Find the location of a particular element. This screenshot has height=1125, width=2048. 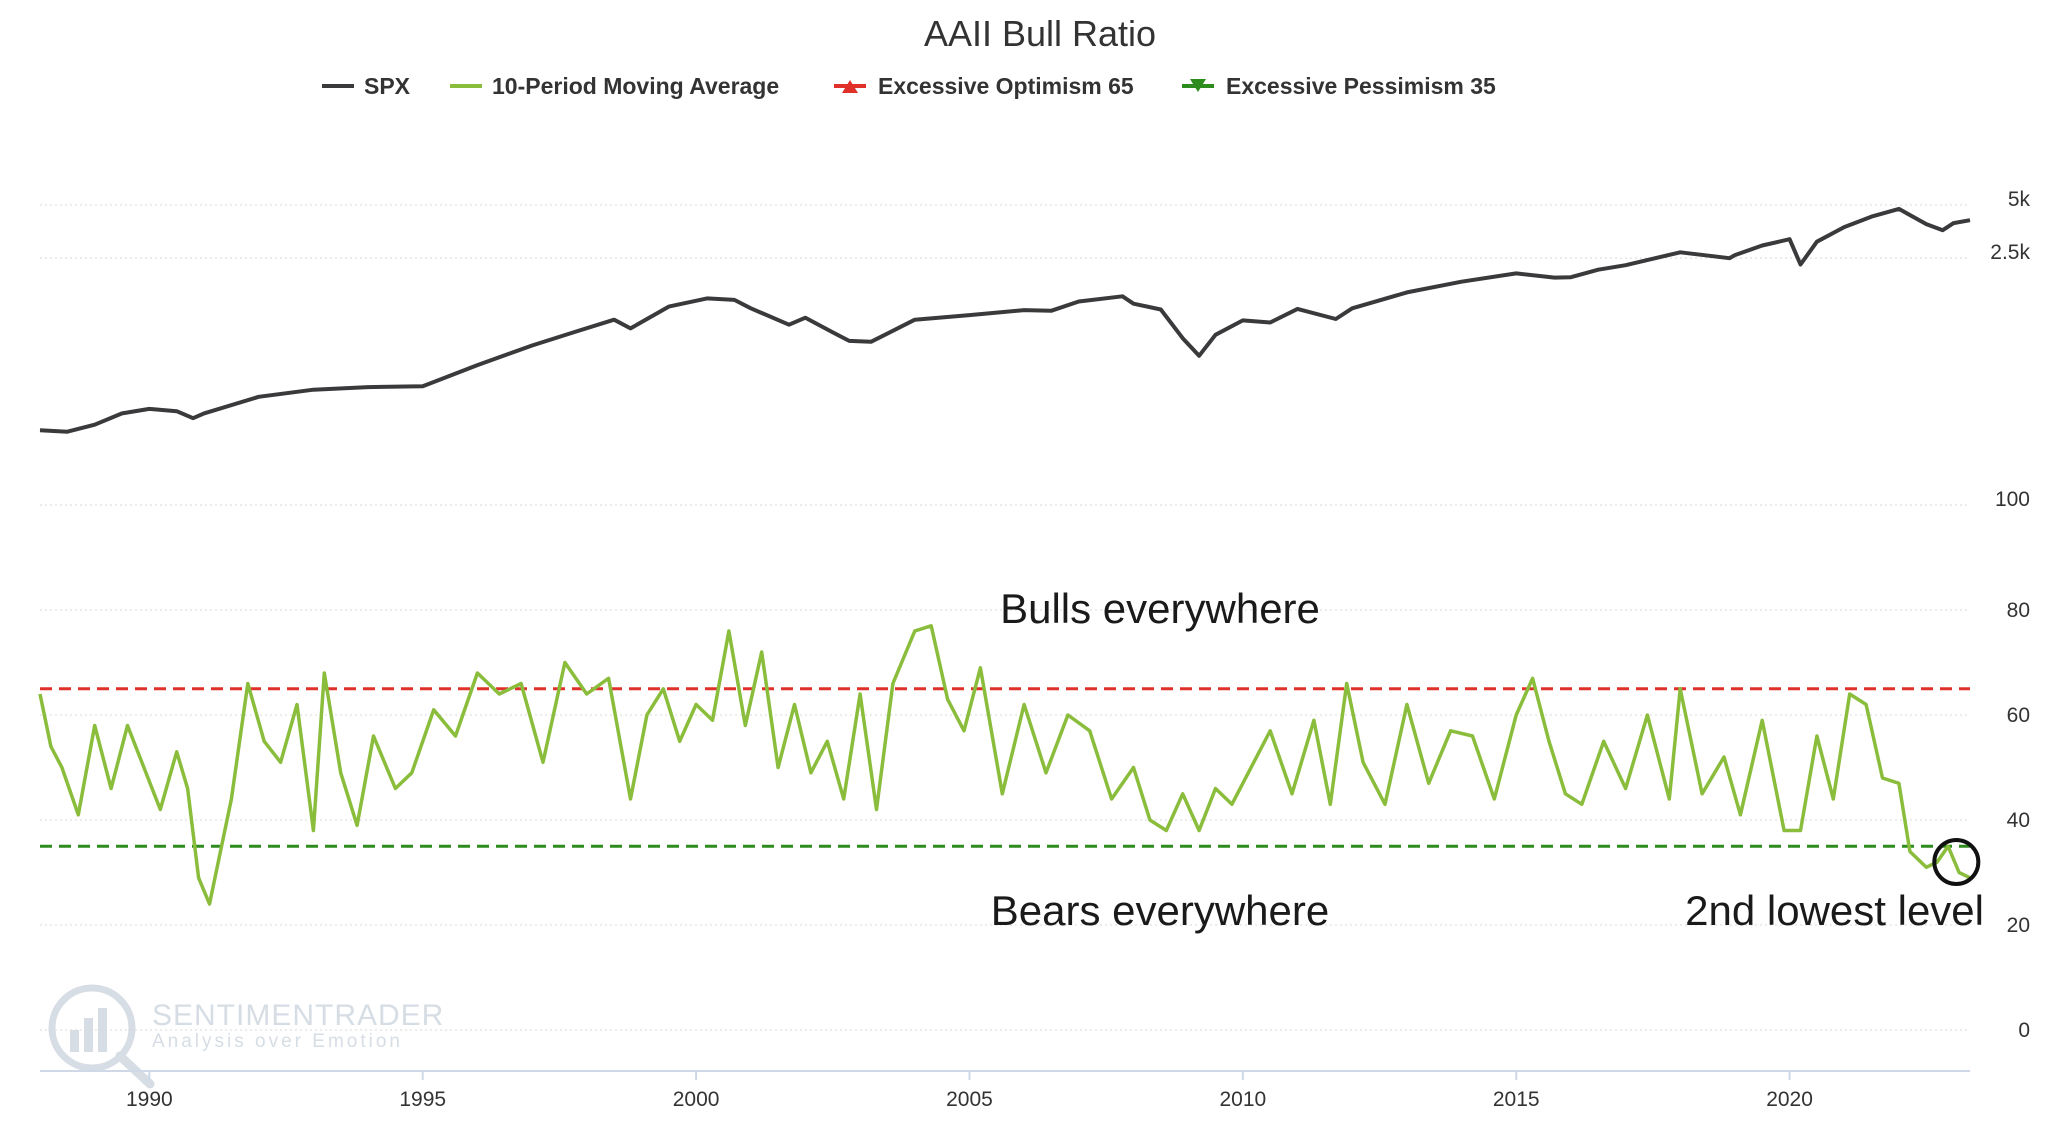

x-axis-tick-label: 2005 is located at coordinates (969, 1099).